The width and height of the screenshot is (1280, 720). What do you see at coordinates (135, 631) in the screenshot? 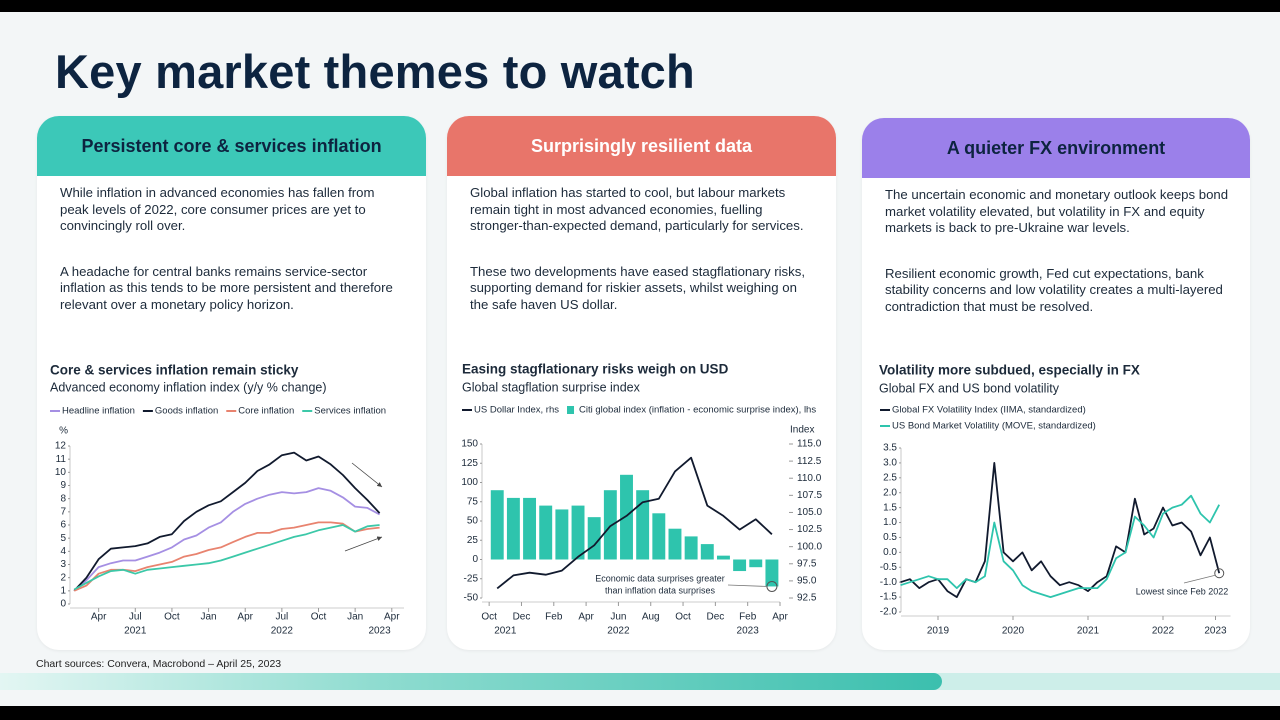
I see `x-group-label: 2021` at bounding box center [135, 631].